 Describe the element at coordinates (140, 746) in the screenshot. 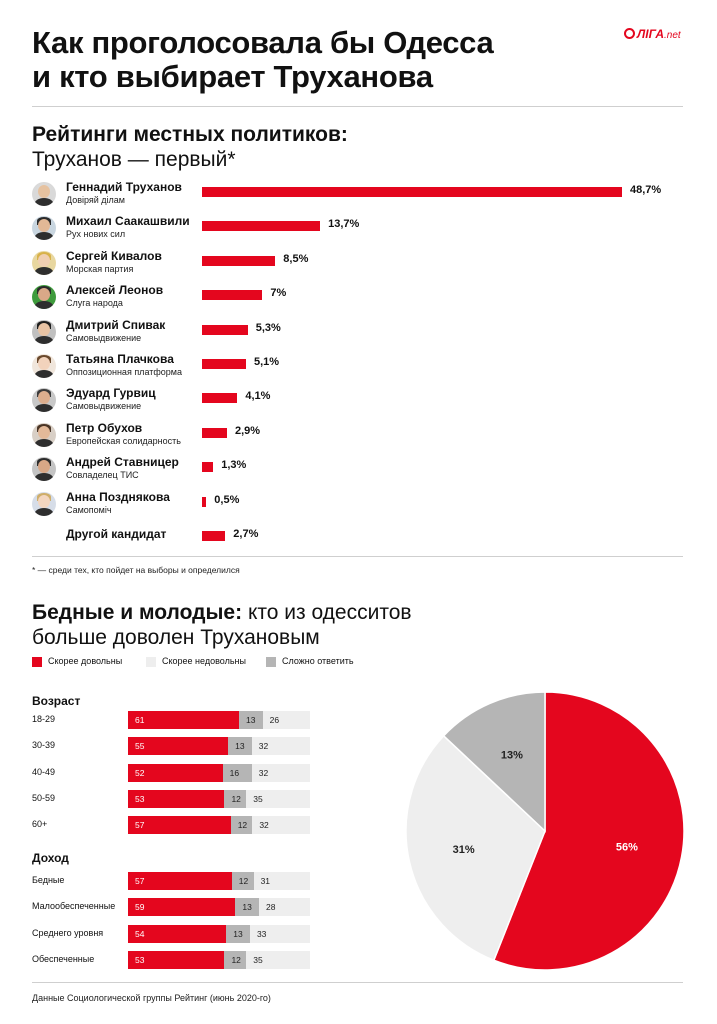

I see `segment-value-label: 55` at that location.